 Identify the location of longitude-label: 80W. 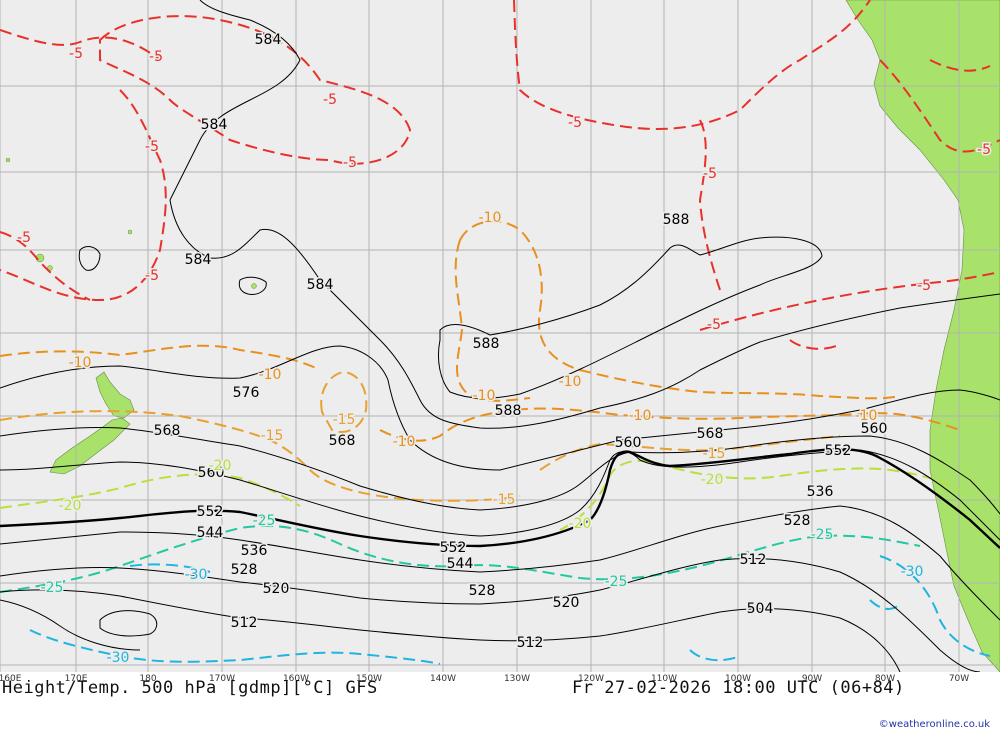
(885, 679).